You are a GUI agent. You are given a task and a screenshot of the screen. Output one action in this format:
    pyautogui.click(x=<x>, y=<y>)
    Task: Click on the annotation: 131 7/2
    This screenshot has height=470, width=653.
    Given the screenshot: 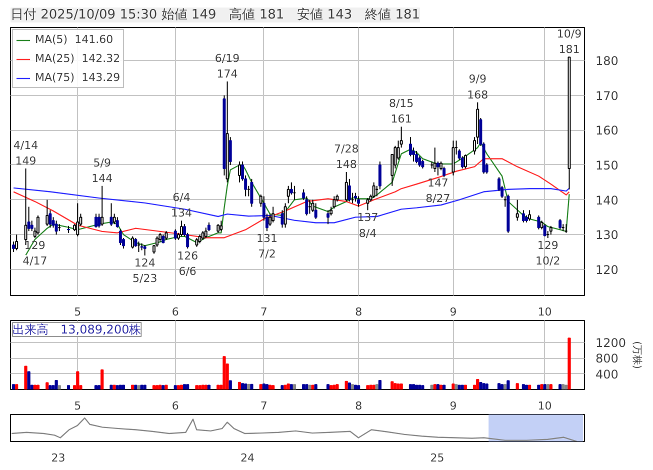 What is the action you would take?
    pyautogui.click(x=267, y=246)
    